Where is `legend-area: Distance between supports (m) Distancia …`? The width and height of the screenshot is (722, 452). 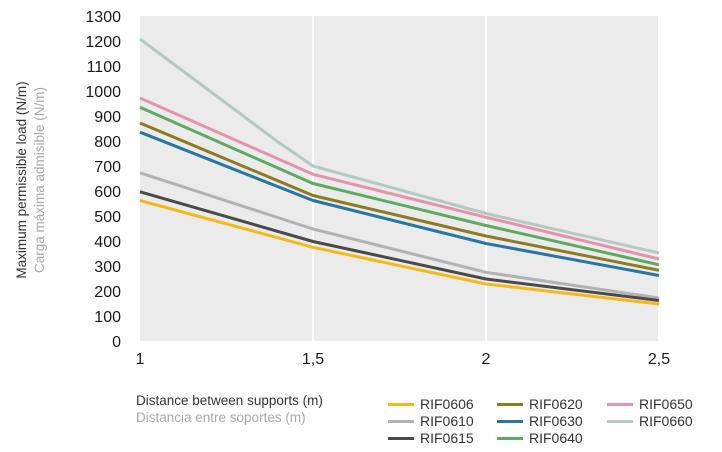
legend-area: Distance between supports (m) Distancia … is located at coordinates (429, 422).